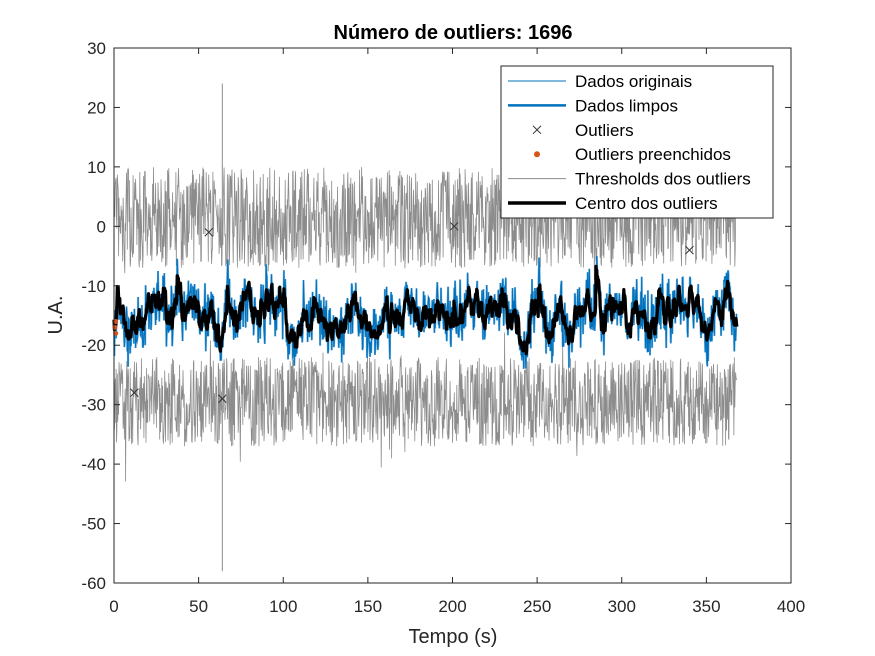  I want to click on y-tick-label: 30, so click(96, 48).